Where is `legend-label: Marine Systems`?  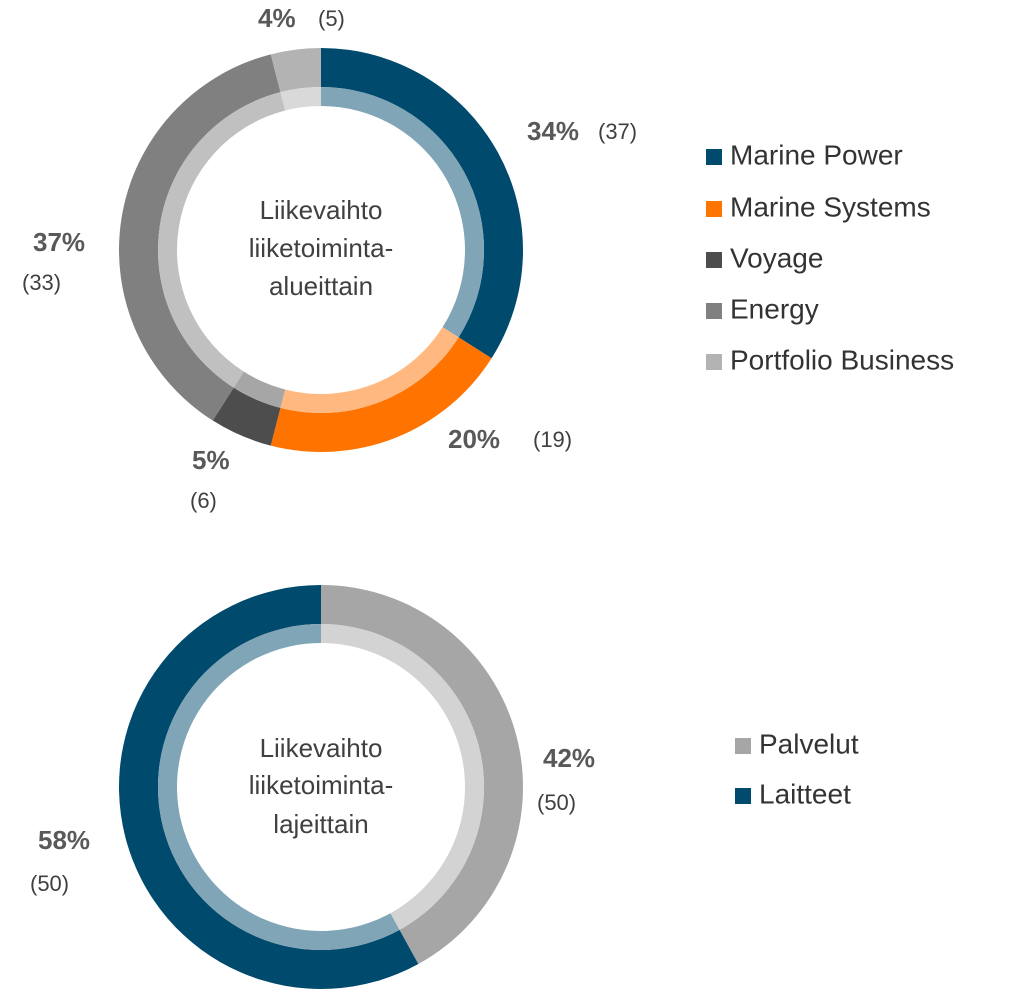 legend-label: Marine Systems is located at coordinates (830, 206).